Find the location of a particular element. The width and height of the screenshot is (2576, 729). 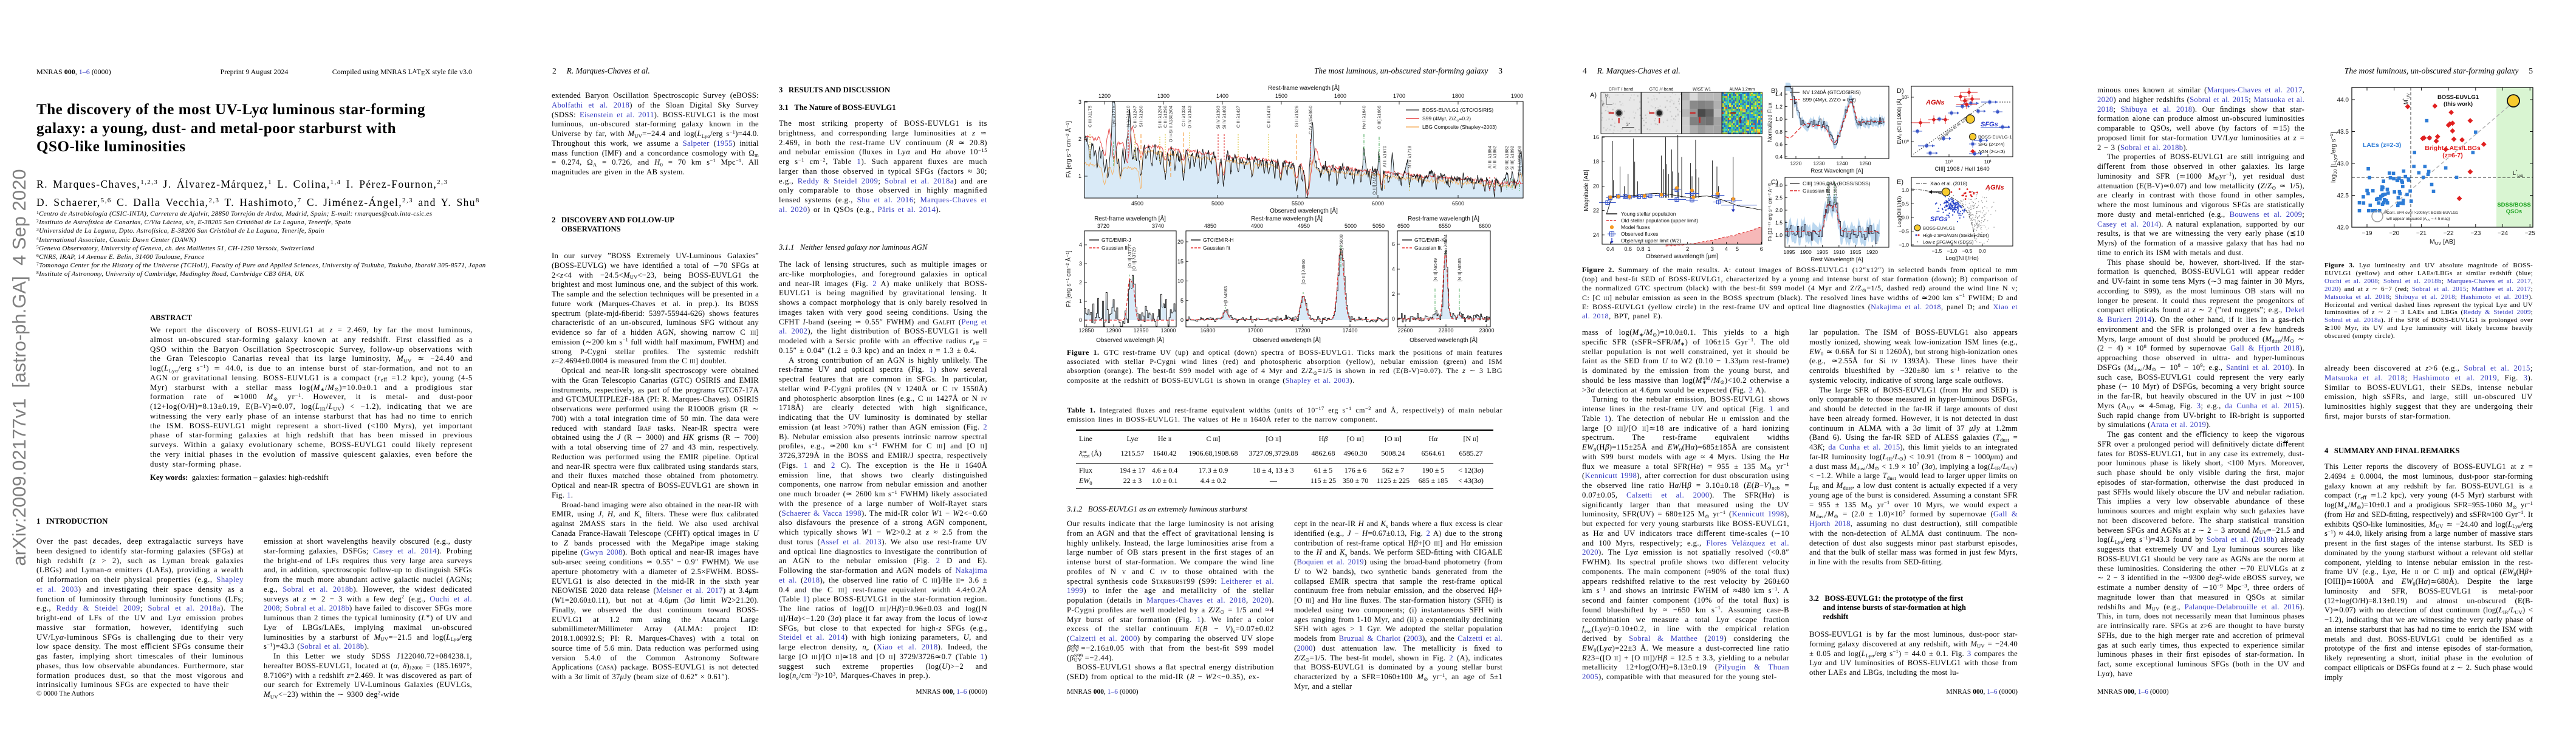

svg-text: −25 is located at coordinates (2530, 233).